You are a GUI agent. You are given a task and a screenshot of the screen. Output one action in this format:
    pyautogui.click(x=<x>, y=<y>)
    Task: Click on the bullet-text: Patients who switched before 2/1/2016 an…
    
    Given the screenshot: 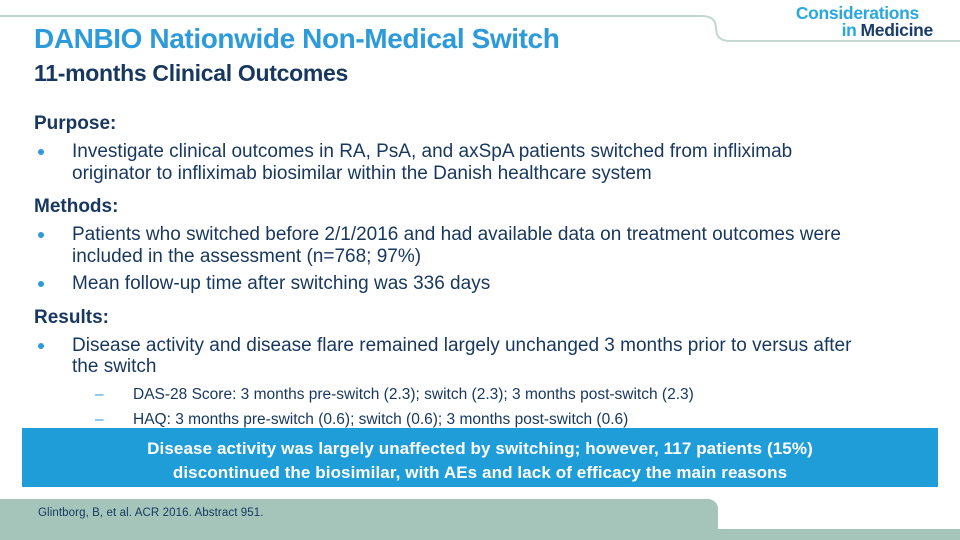 What is the action you would take?
    pyautogui.click(x=456, y=245)
    